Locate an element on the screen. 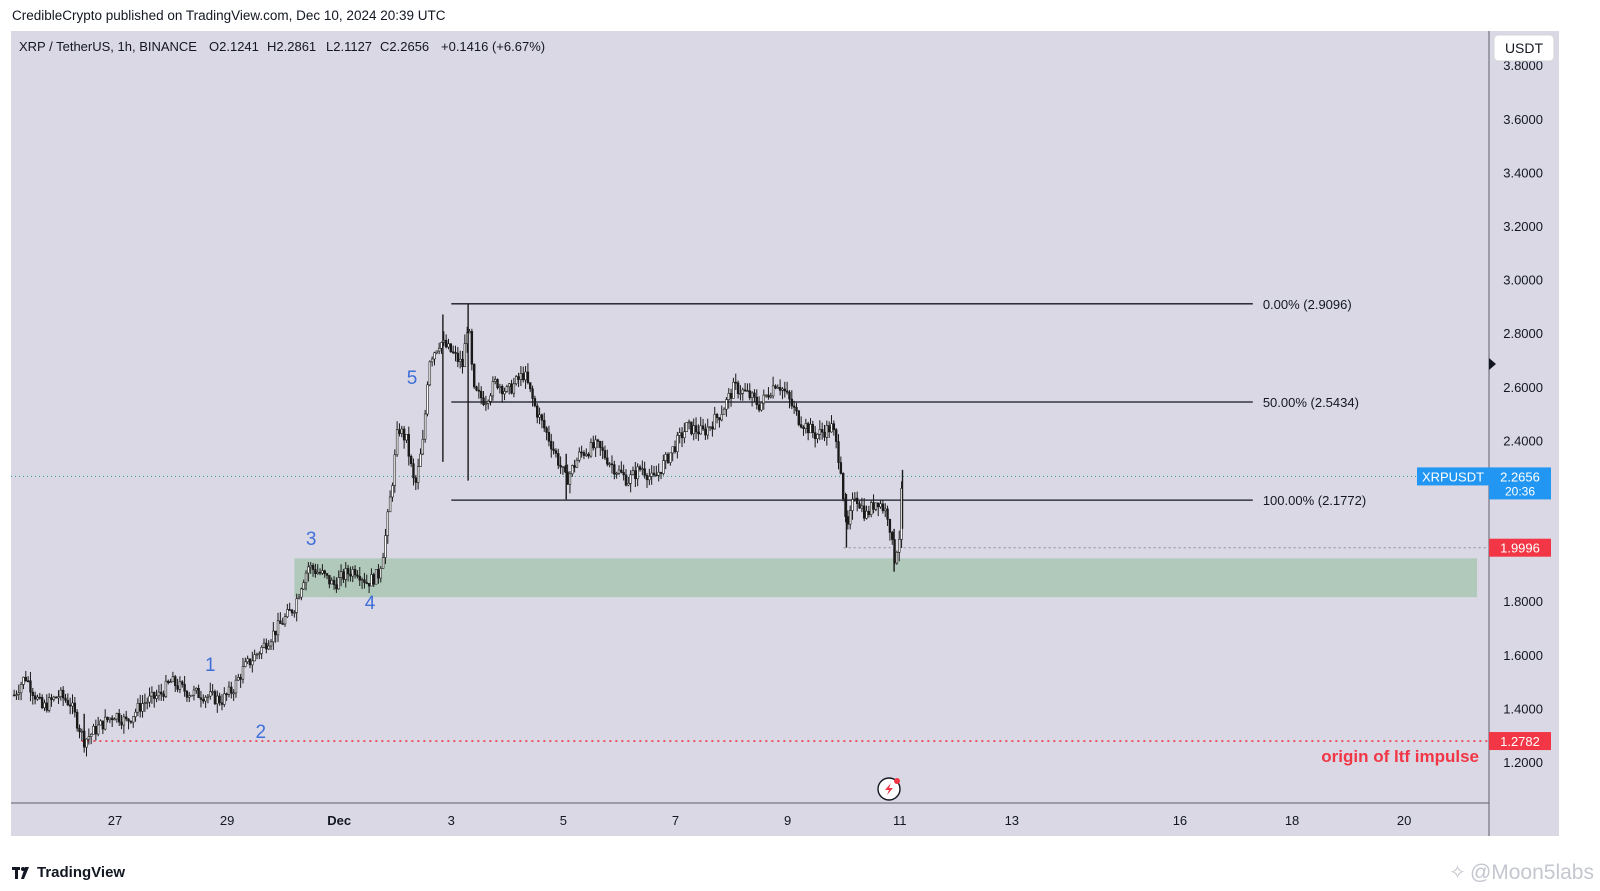 Image resolution: width=1600 pixels, height=891 pixels. time-scale is located at coordinates (785, 819).